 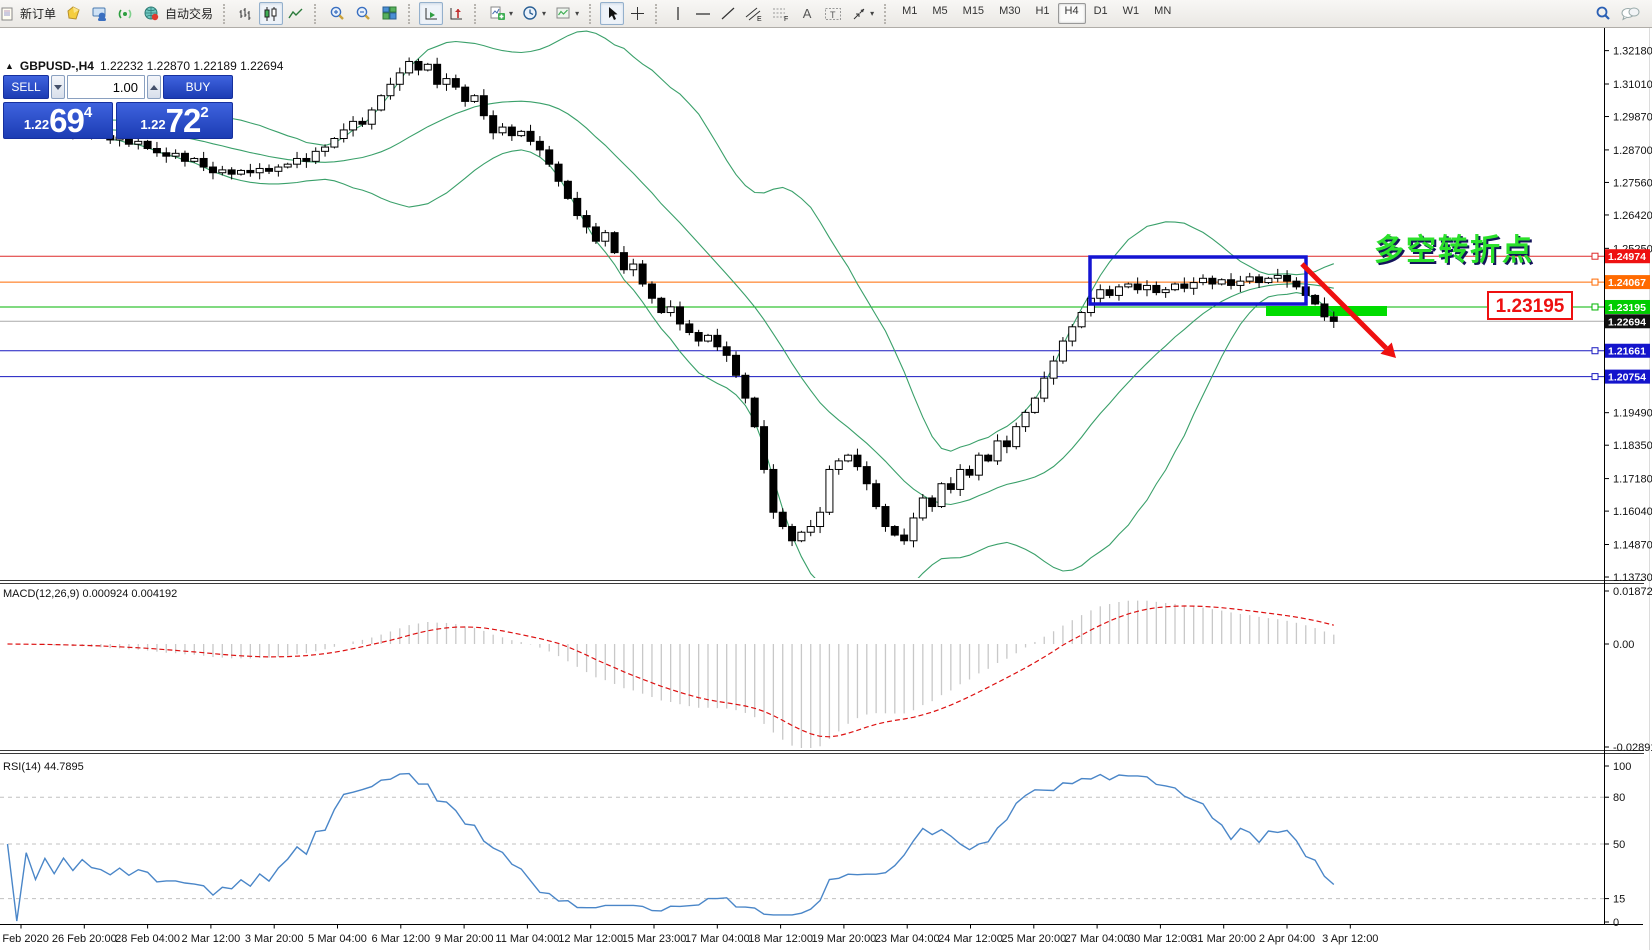 I want to click on terminal-user-icon, so click(x=99, y=14).